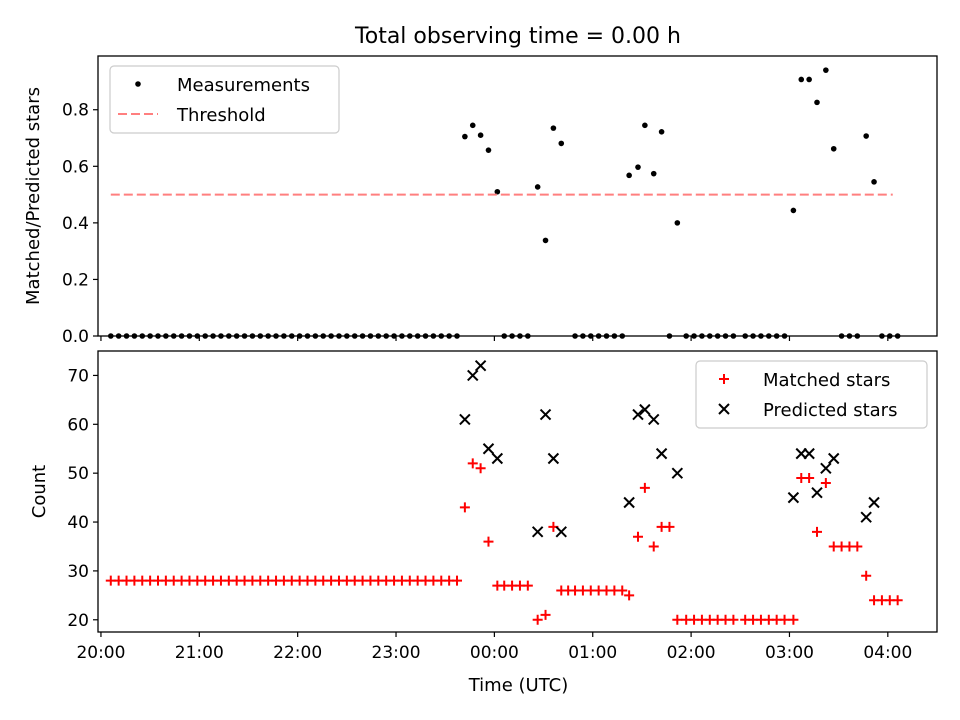 The width and height of the screenshot is (960, 720). What do you see at coordinates (396, 653) in the screenshot?
I see `x-tick-label: 23:00` at bounding box center [396, 653].